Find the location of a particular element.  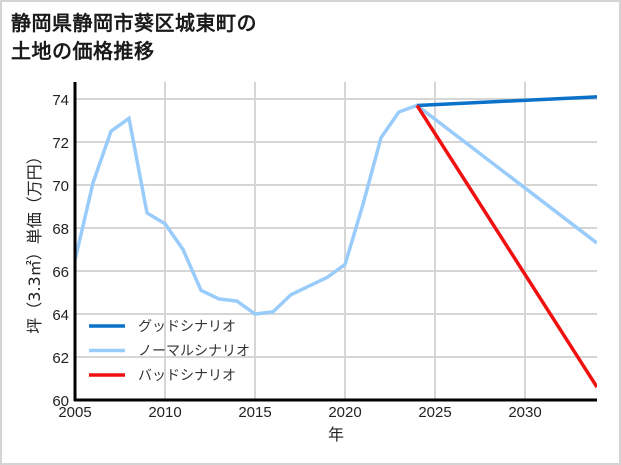

legend-label: グッドシナリオ is located at coordinates (187, 327).